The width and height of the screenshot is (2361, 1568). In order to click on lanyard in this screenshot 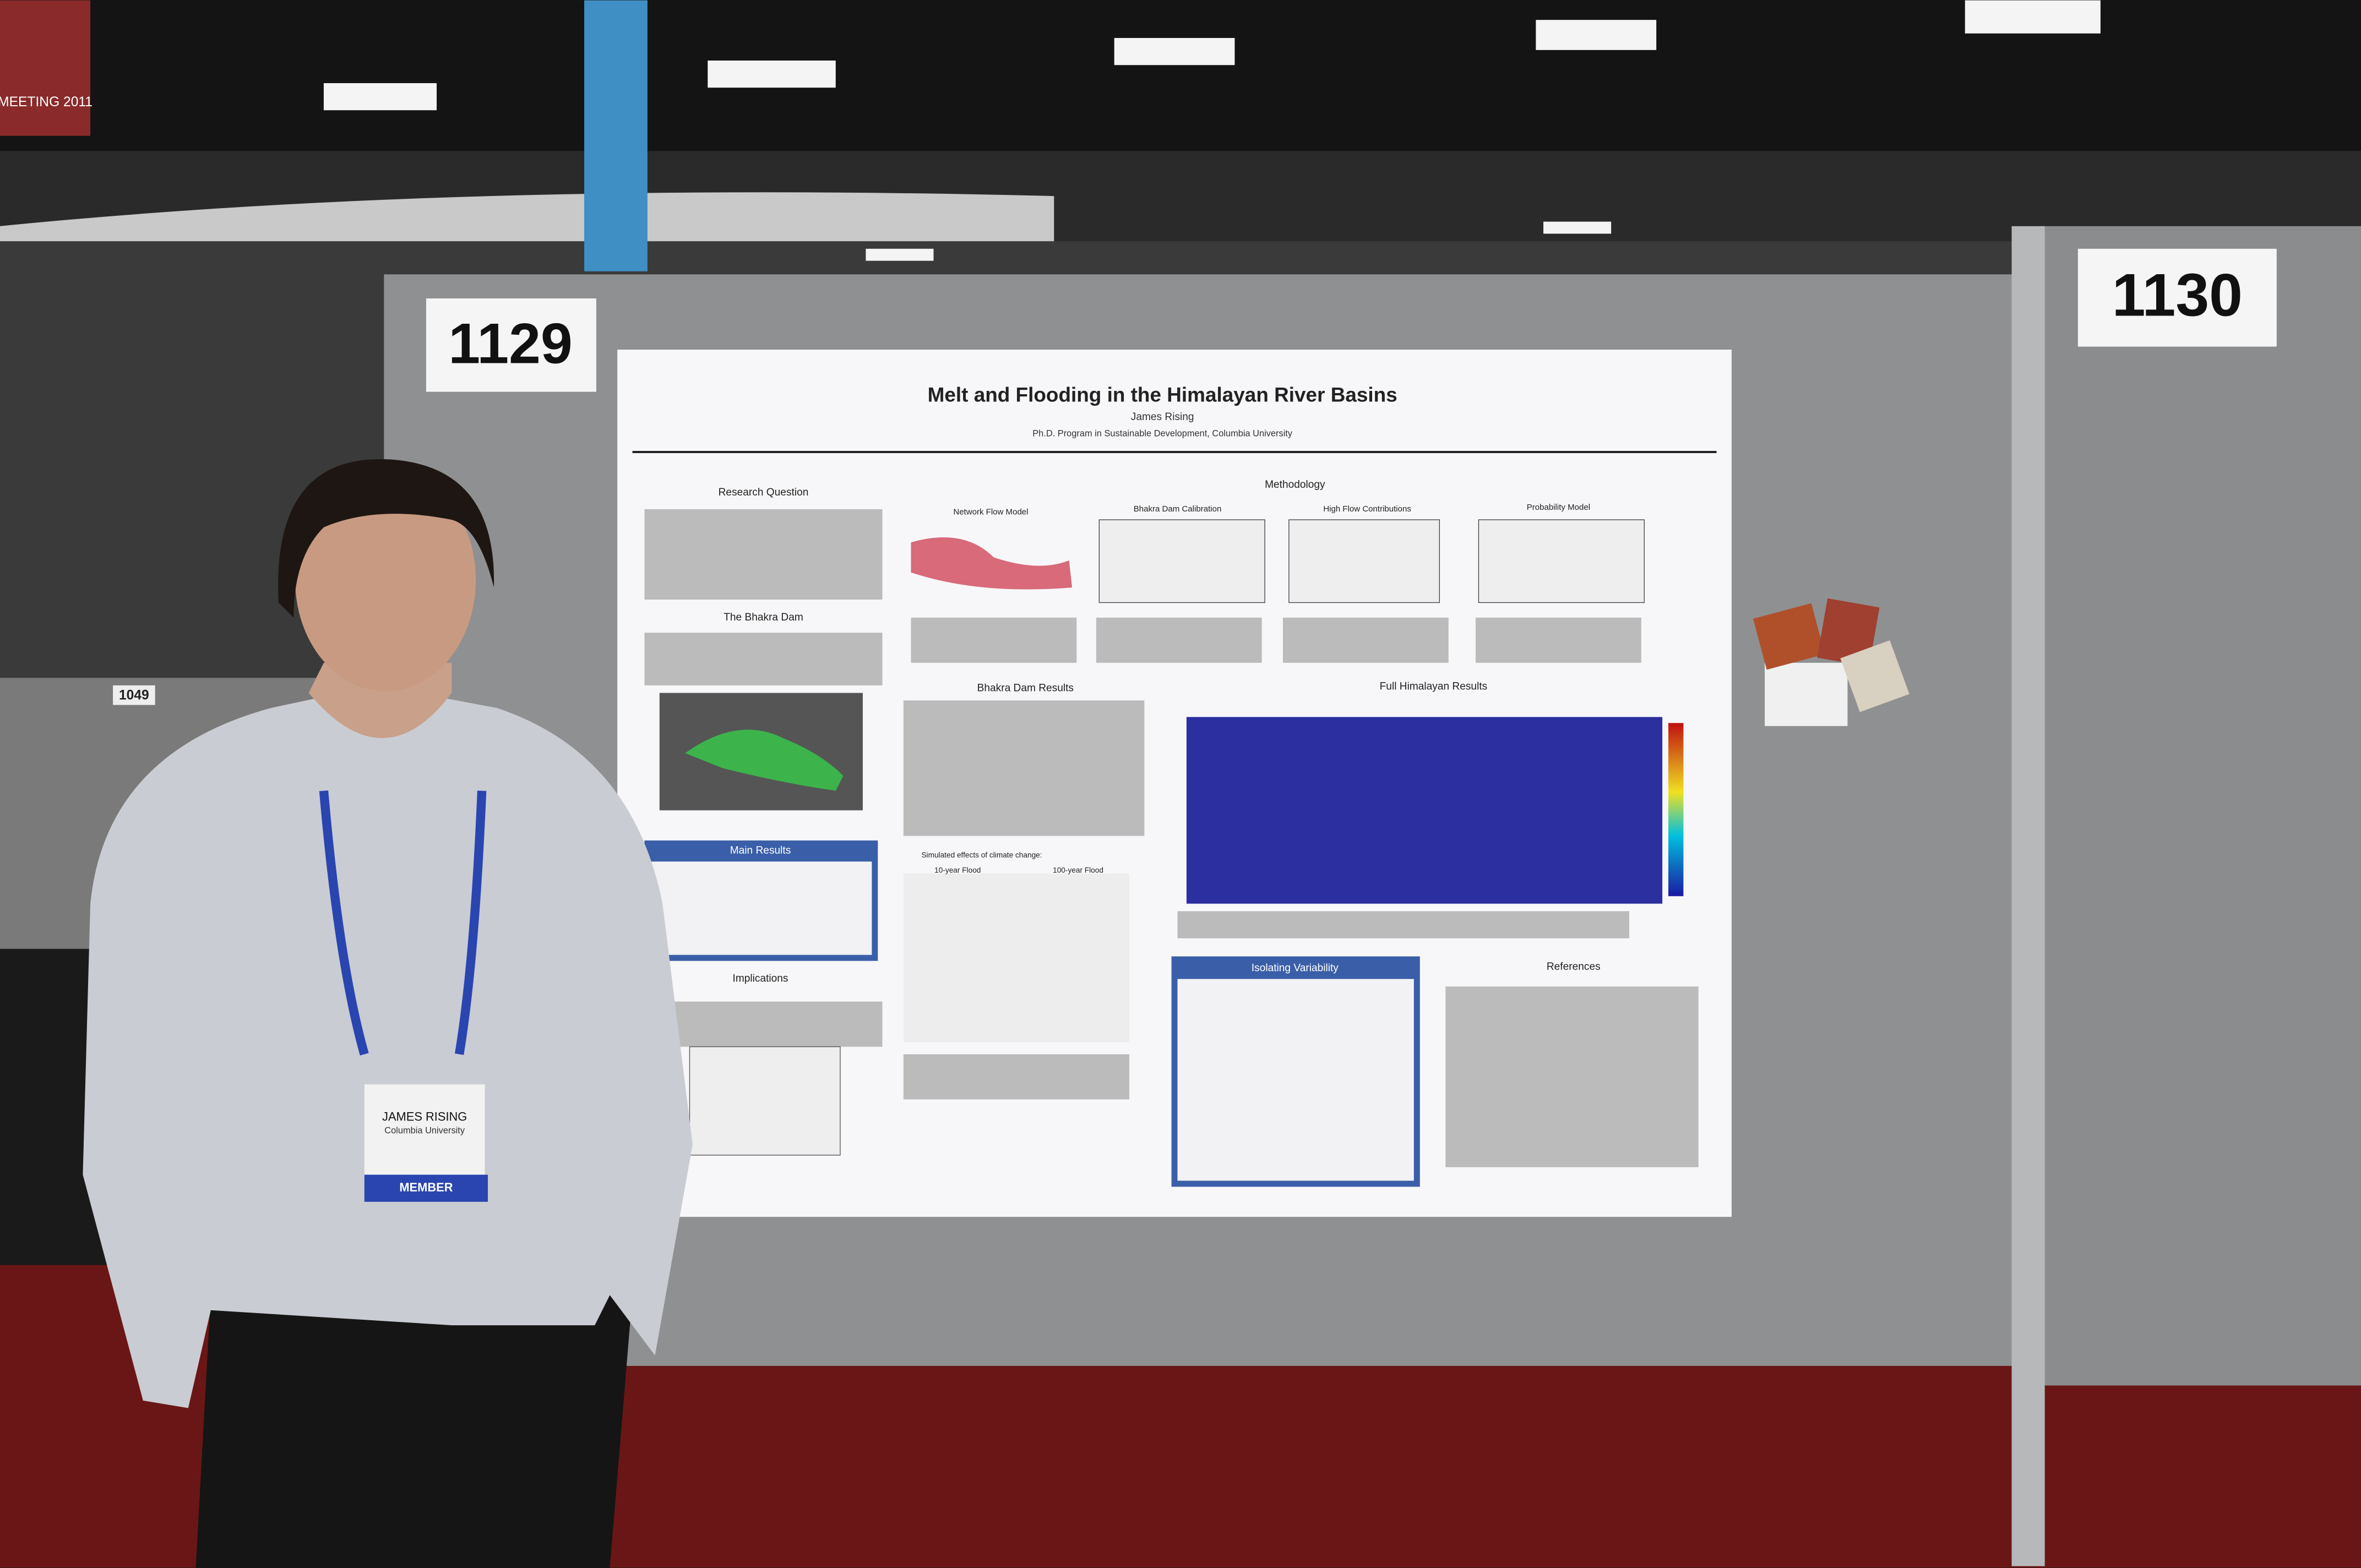, I will do `click(403, 923)`.